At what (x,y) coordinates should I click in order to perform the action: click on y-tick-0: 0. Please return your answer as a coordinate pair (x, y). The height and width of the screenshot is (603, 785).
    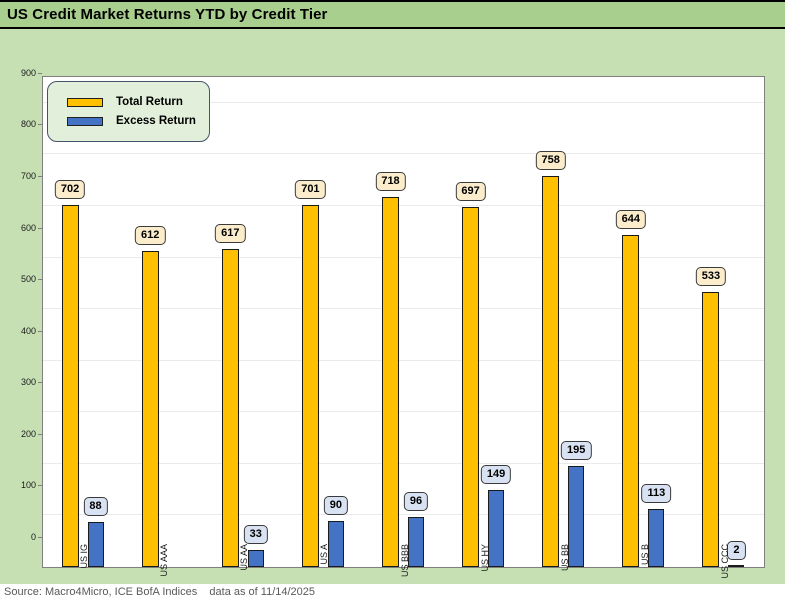
    Looking at the image, I should click on (33, 537).